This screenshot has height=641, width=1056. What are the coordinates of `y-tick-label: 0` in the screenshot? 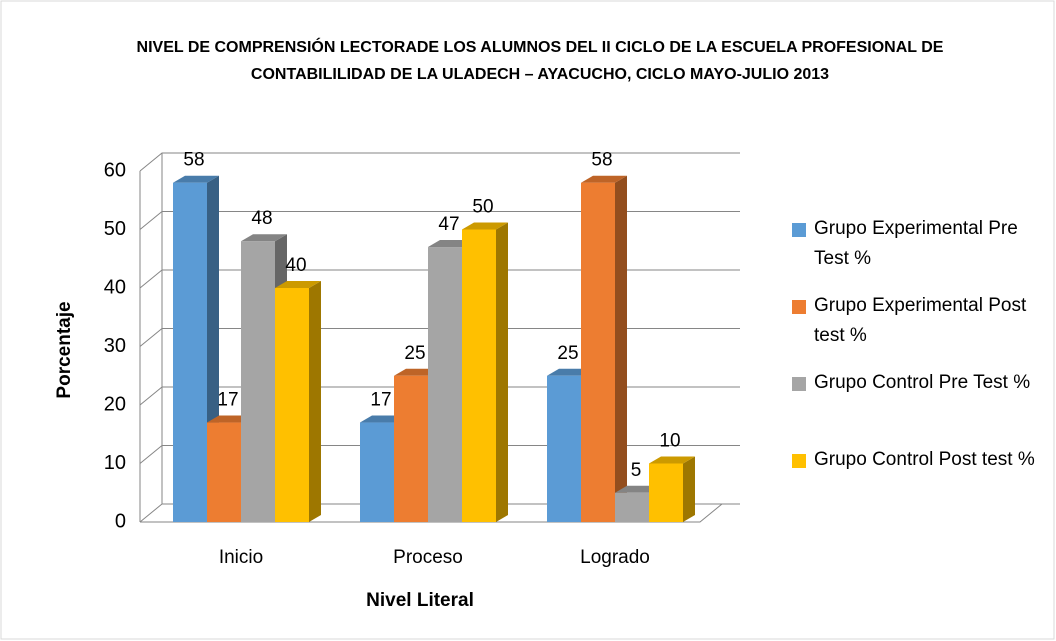 It's located at (120, 521).